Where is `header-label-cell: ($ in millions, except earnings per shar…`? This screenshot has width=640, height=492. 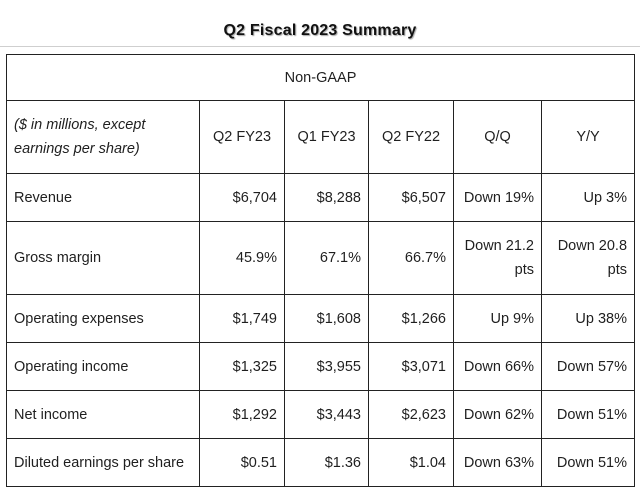
header-label-cell: ($ in millions, except earnings per shar… is located at coordinates (103, 137).